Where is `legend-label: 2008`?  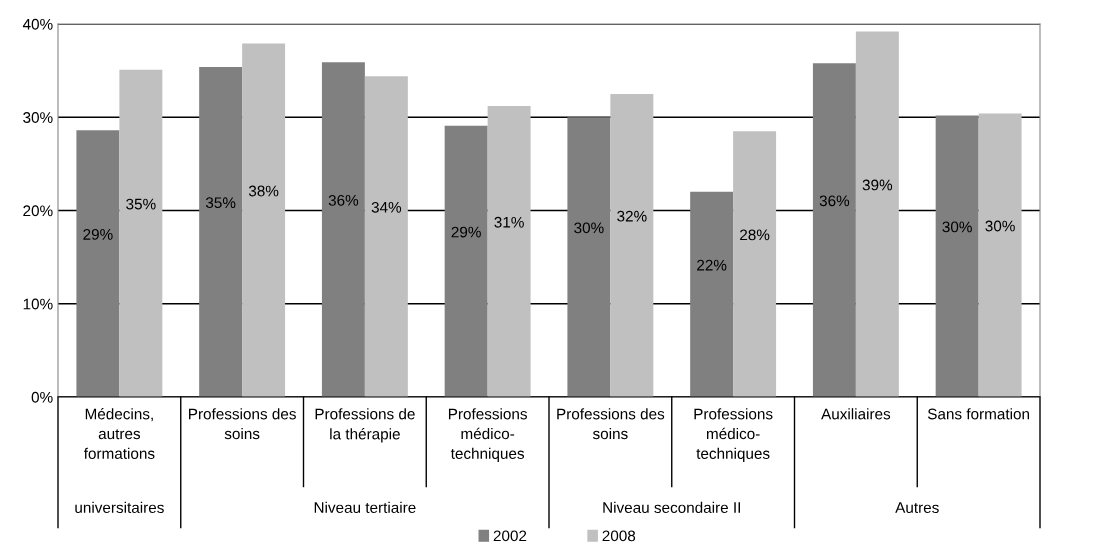
legend-label: 2008 is located at coordinates (619, 536).